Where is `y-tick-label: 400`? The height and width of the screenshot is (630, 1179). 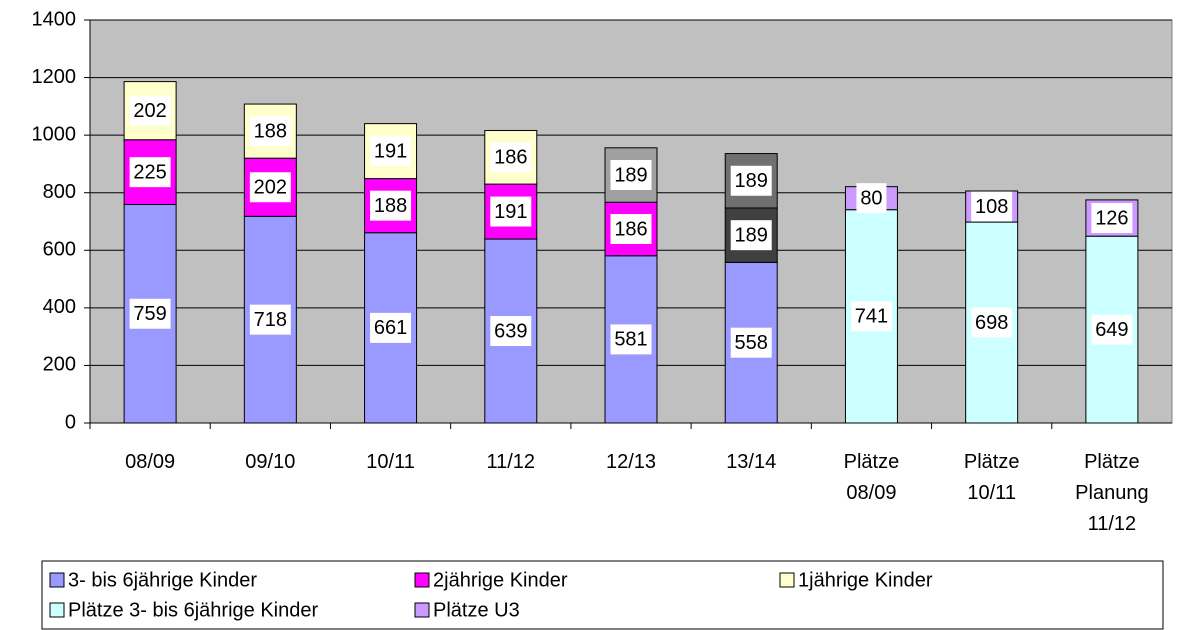 y-tick-label: 400 is located at coordinates (59, 307).